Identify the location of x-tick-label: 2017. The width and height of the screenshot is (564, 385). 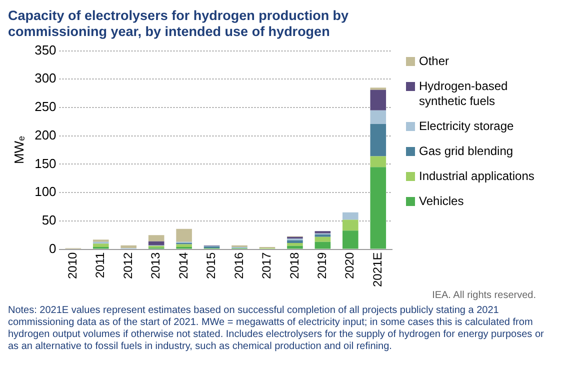
(267, 266).